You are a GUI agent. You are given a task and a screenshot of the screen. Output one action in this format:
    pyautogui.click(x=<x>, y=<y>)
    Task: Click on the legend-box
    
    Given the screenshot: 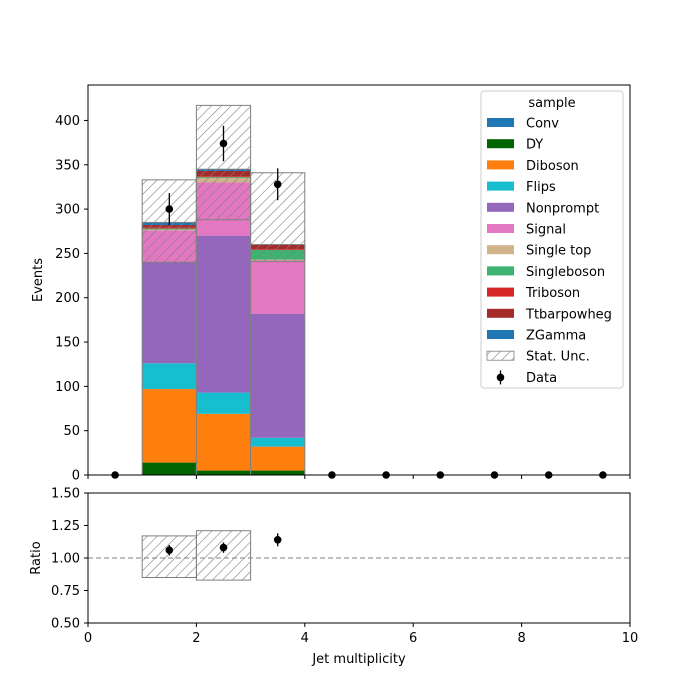 What is the action you would take?
    pyautogui.click(x=552, y=239)
    